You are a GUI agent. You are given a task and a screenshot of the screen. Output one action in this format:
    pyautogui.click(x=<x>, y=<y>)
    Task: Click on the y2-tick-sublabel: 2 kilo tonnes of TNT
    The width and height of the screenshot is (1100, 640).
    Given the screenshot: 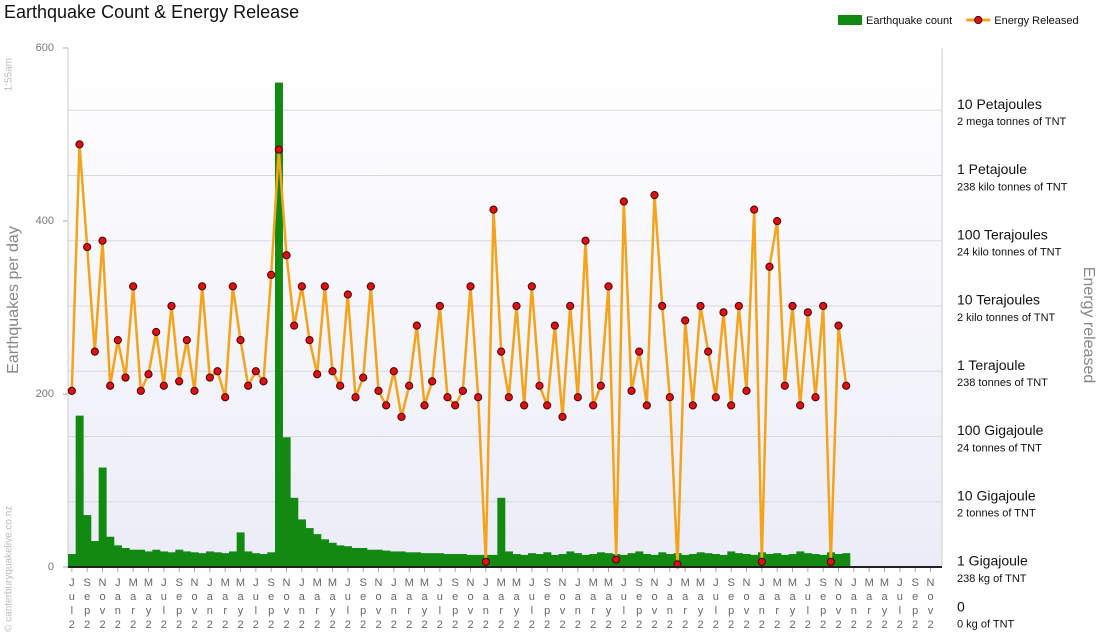 What is the action you would take?
    pyautogui.click(x=1006, y=318)
    